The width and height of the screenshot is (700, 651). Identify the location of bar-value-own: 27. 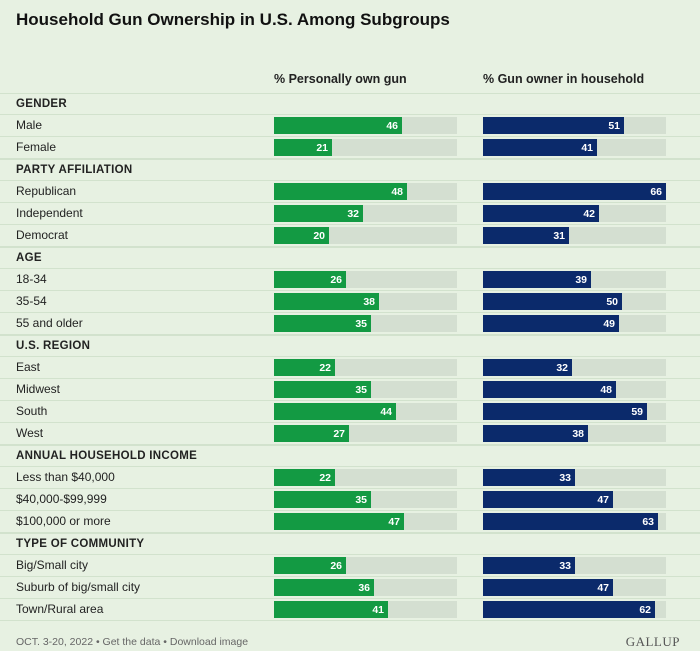
(339, 434).